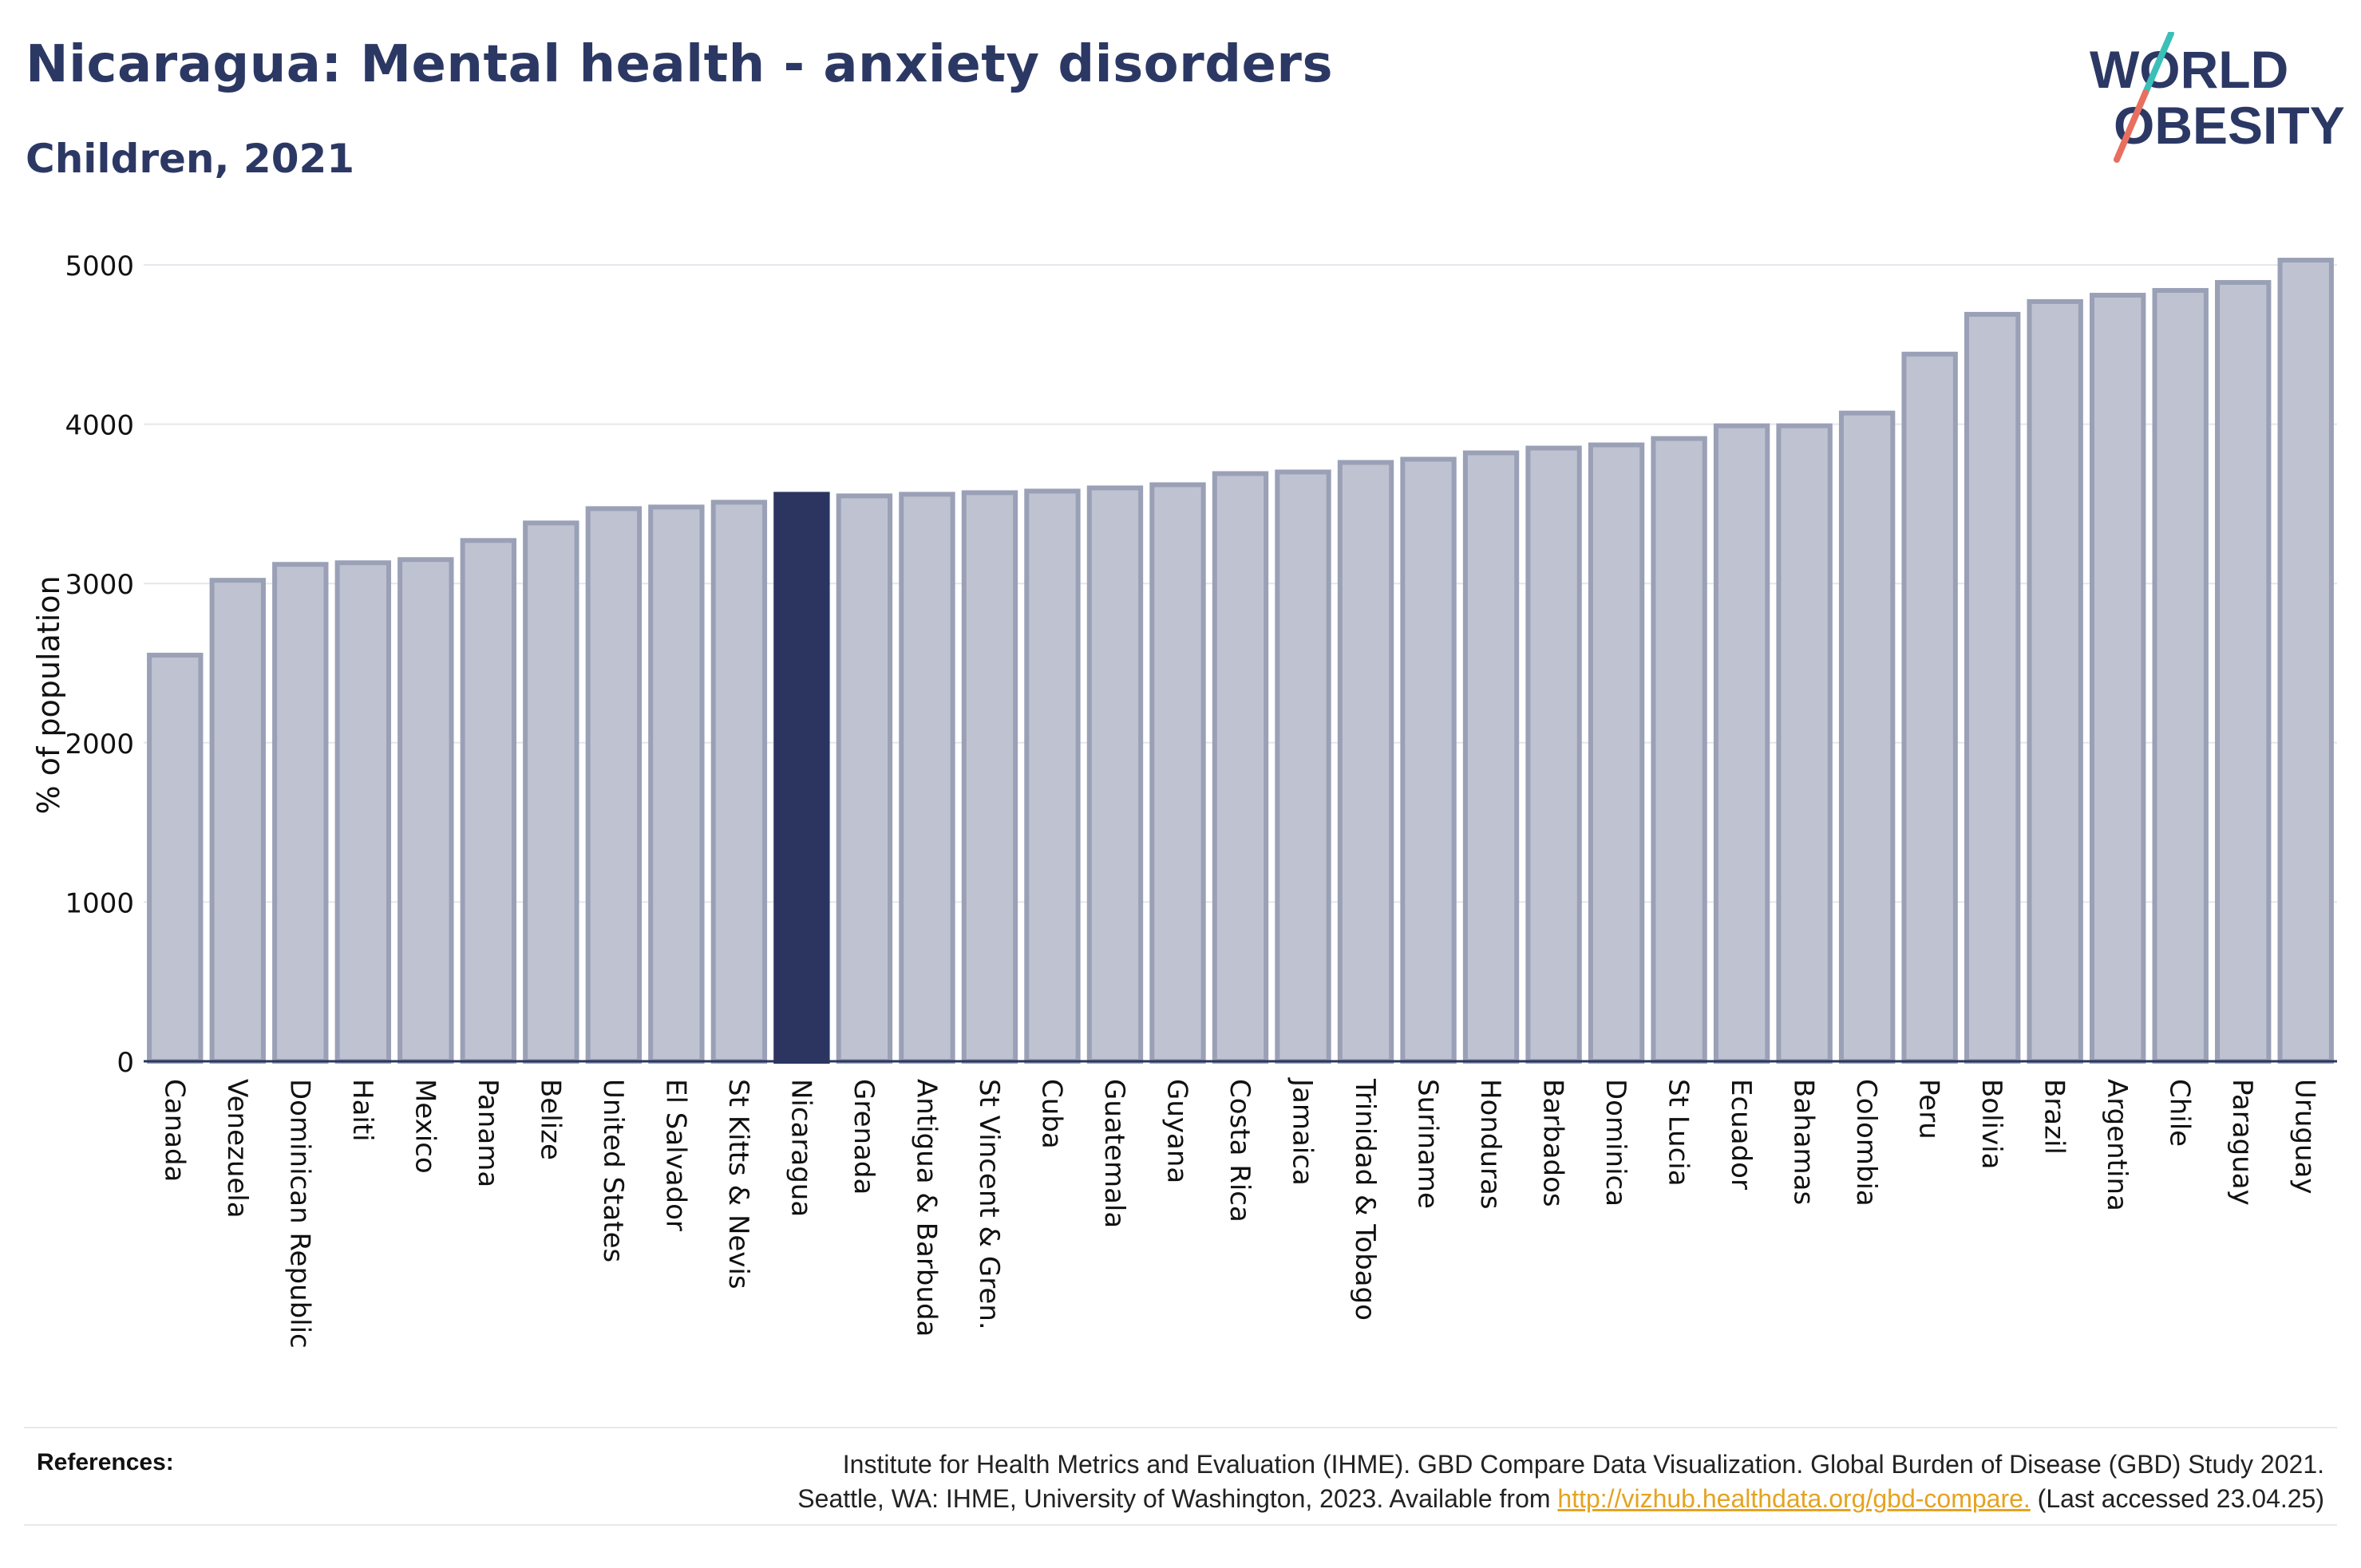 The height and width of the screenshot is (1568, 2361). Describe the element at coordinates (1741, 1134) in the screenshot. I see `x-tick-label: Ecuador` at that location.